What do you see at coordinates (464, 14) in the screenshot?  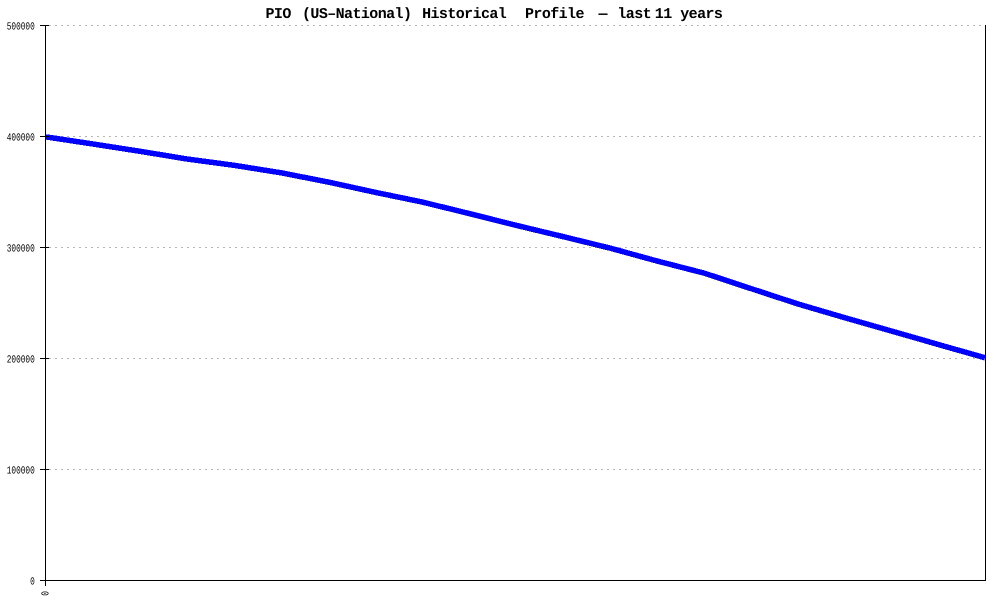 I see `svg-text: Historical` at bounding box center [464, 14].